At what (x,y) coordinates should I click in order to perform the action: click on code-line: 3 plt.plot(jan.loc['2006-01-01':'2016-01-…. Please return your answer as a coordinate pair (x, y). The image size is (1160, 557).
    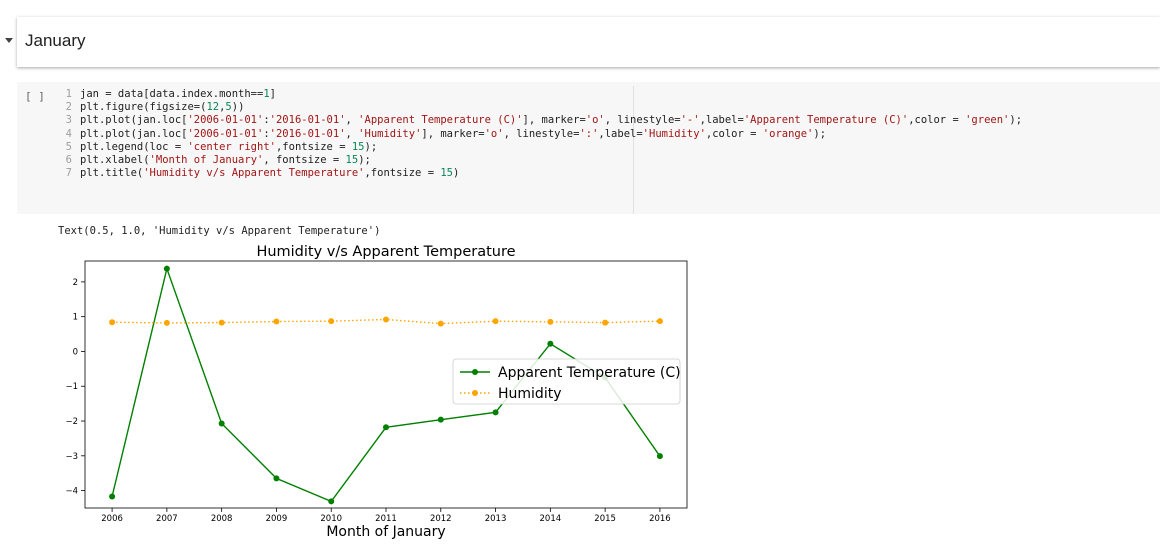
    Looking at the image, I should click on (540, 120).